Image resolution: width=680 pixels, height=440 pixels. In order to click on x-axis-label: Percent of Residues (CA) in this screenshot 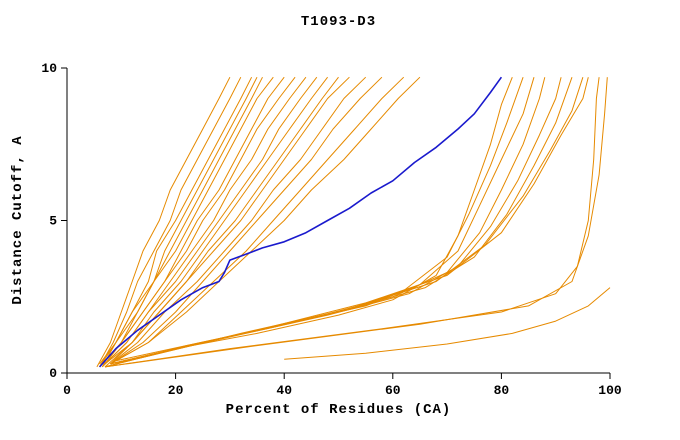, I will do `click(338, 410)`.